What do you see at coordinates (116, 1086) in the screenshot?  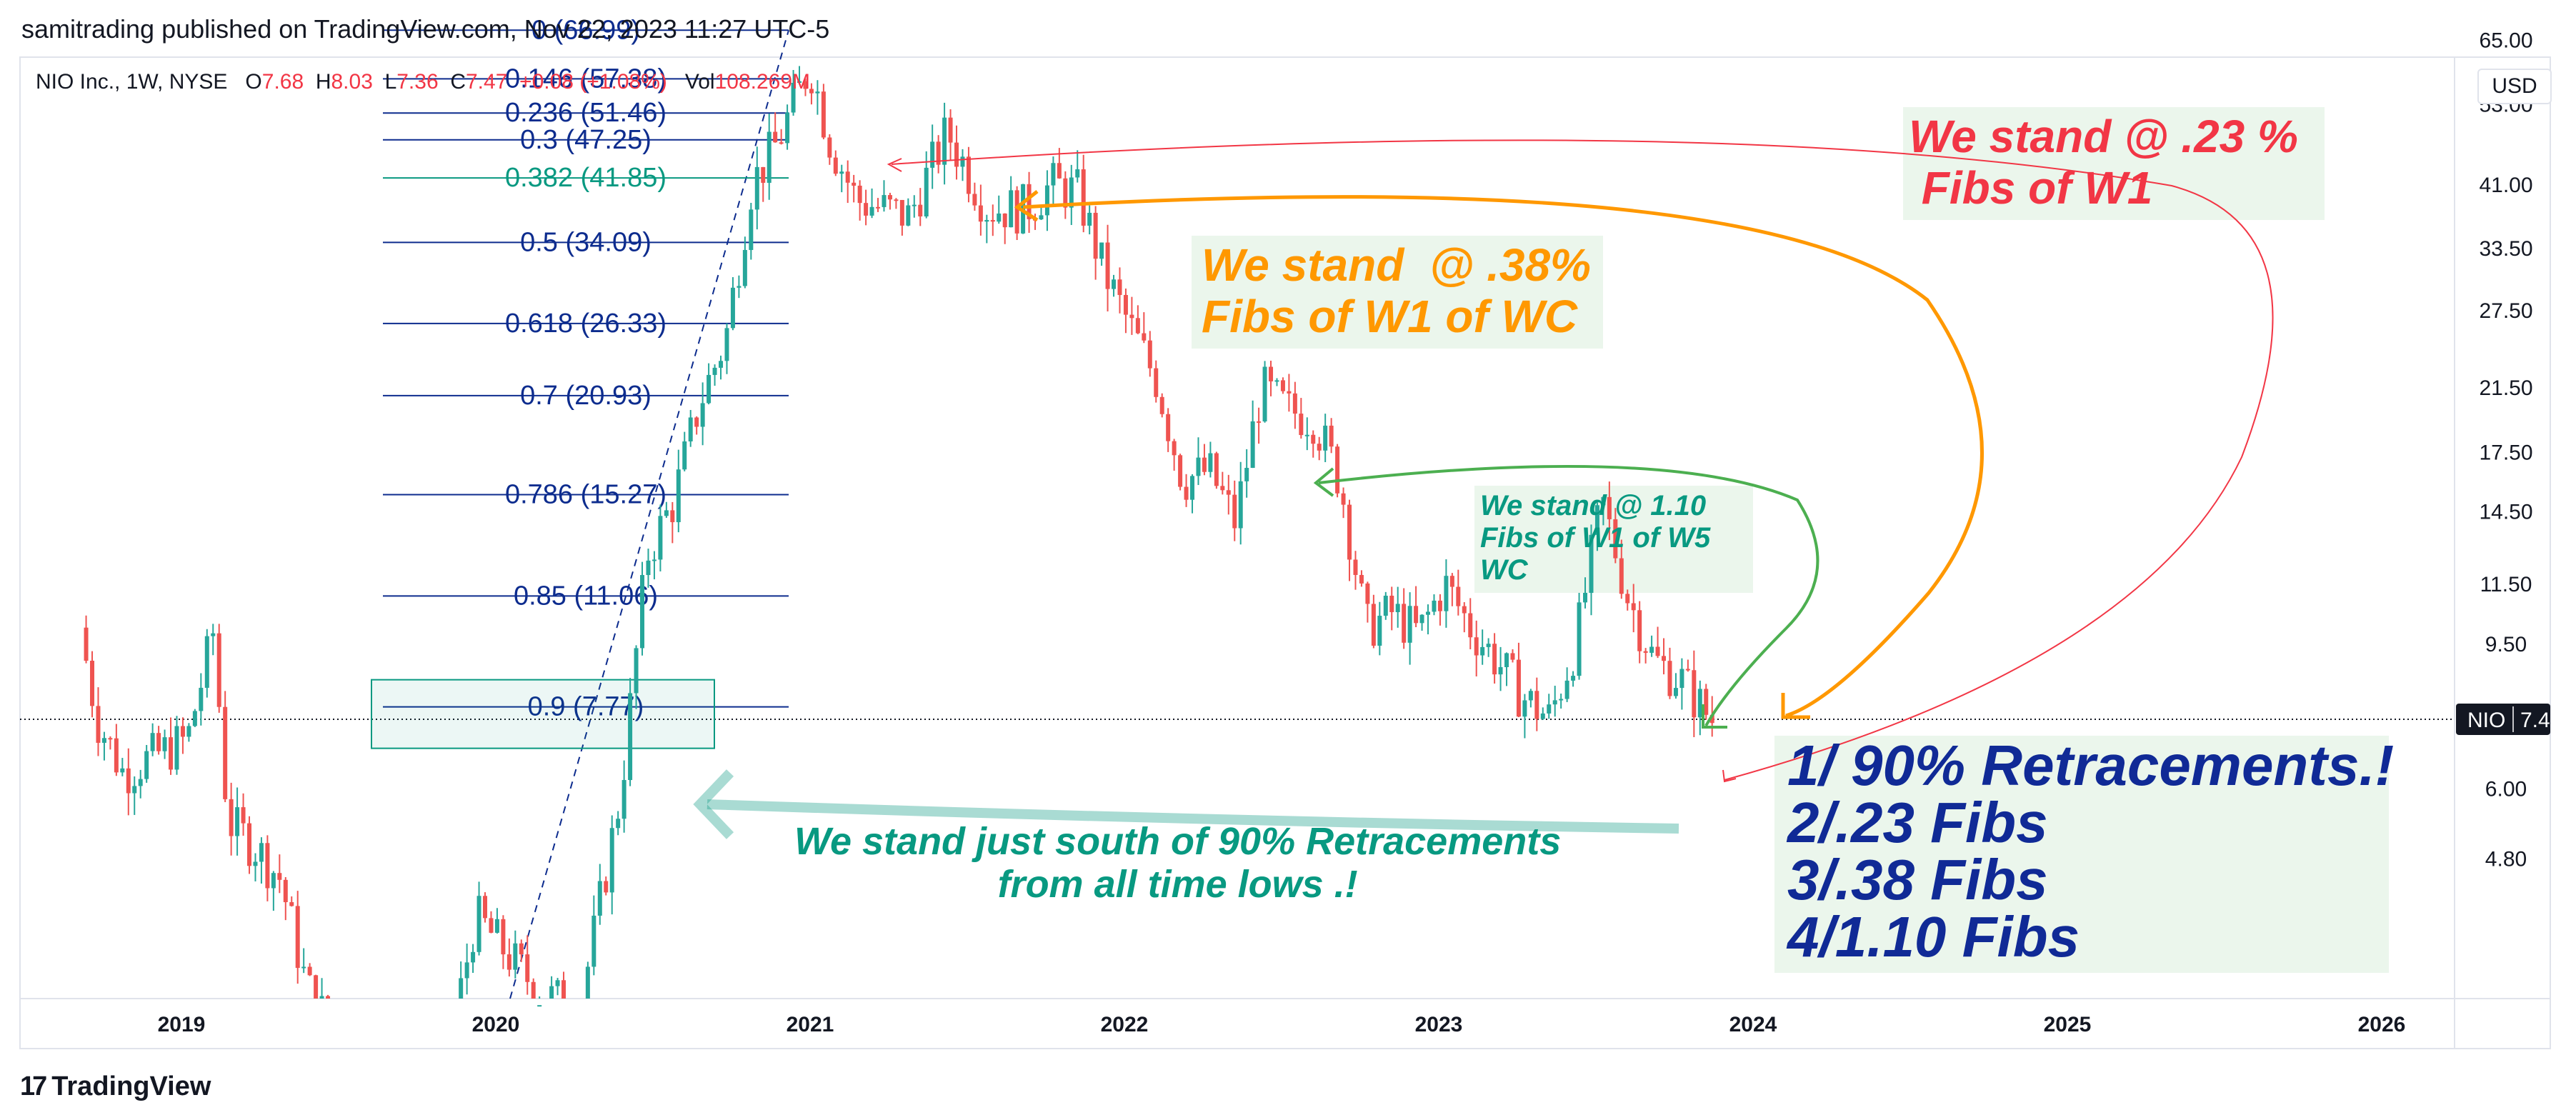 I see `tradingview-brand: 17 TradingView` at bounding box center [116, 1086].